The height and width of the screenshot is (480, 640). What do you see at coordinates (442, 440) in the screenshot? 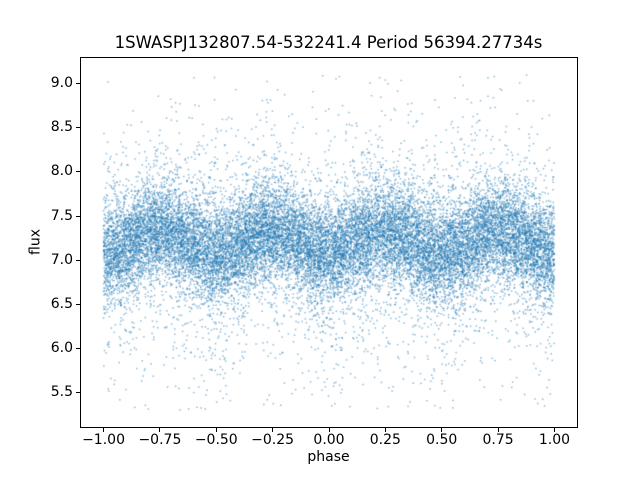
I see `x-tick-label: 0.50` at bounding box center [442, 440].